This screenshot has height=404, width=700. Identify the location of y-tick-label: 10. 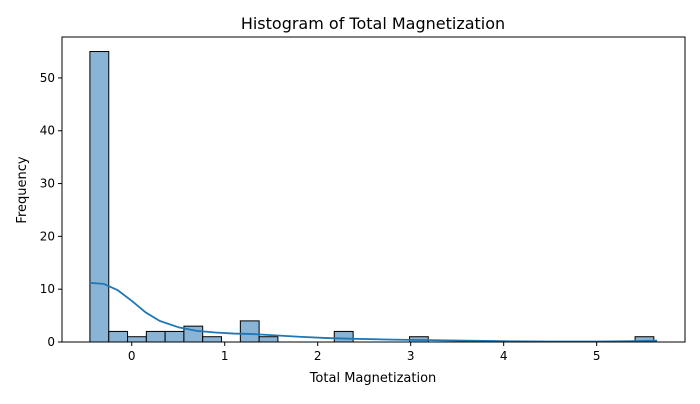
(47, 289).